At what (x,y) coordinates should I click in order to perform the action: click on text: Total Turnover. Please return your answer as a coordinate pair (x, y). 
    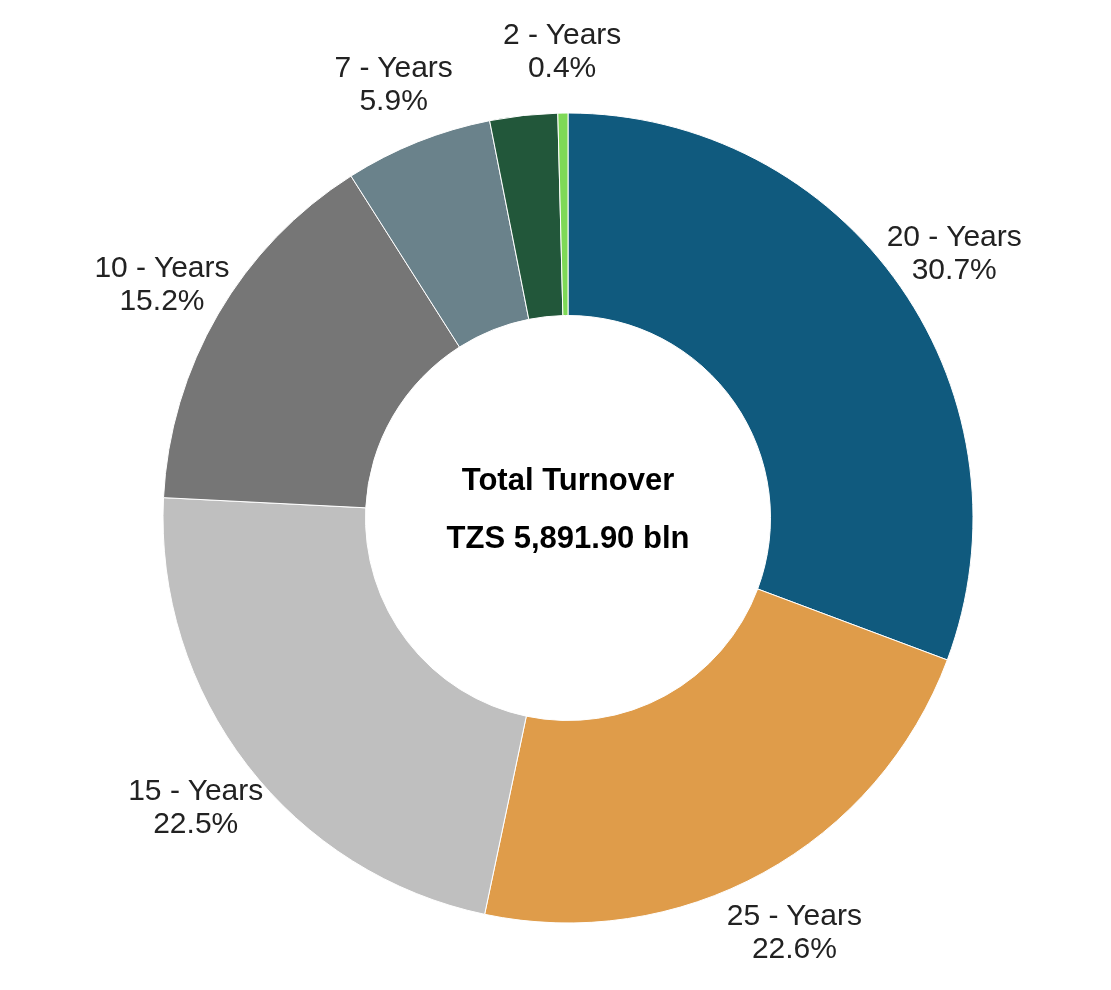
    Looking at the image, I should click on (568, 479).